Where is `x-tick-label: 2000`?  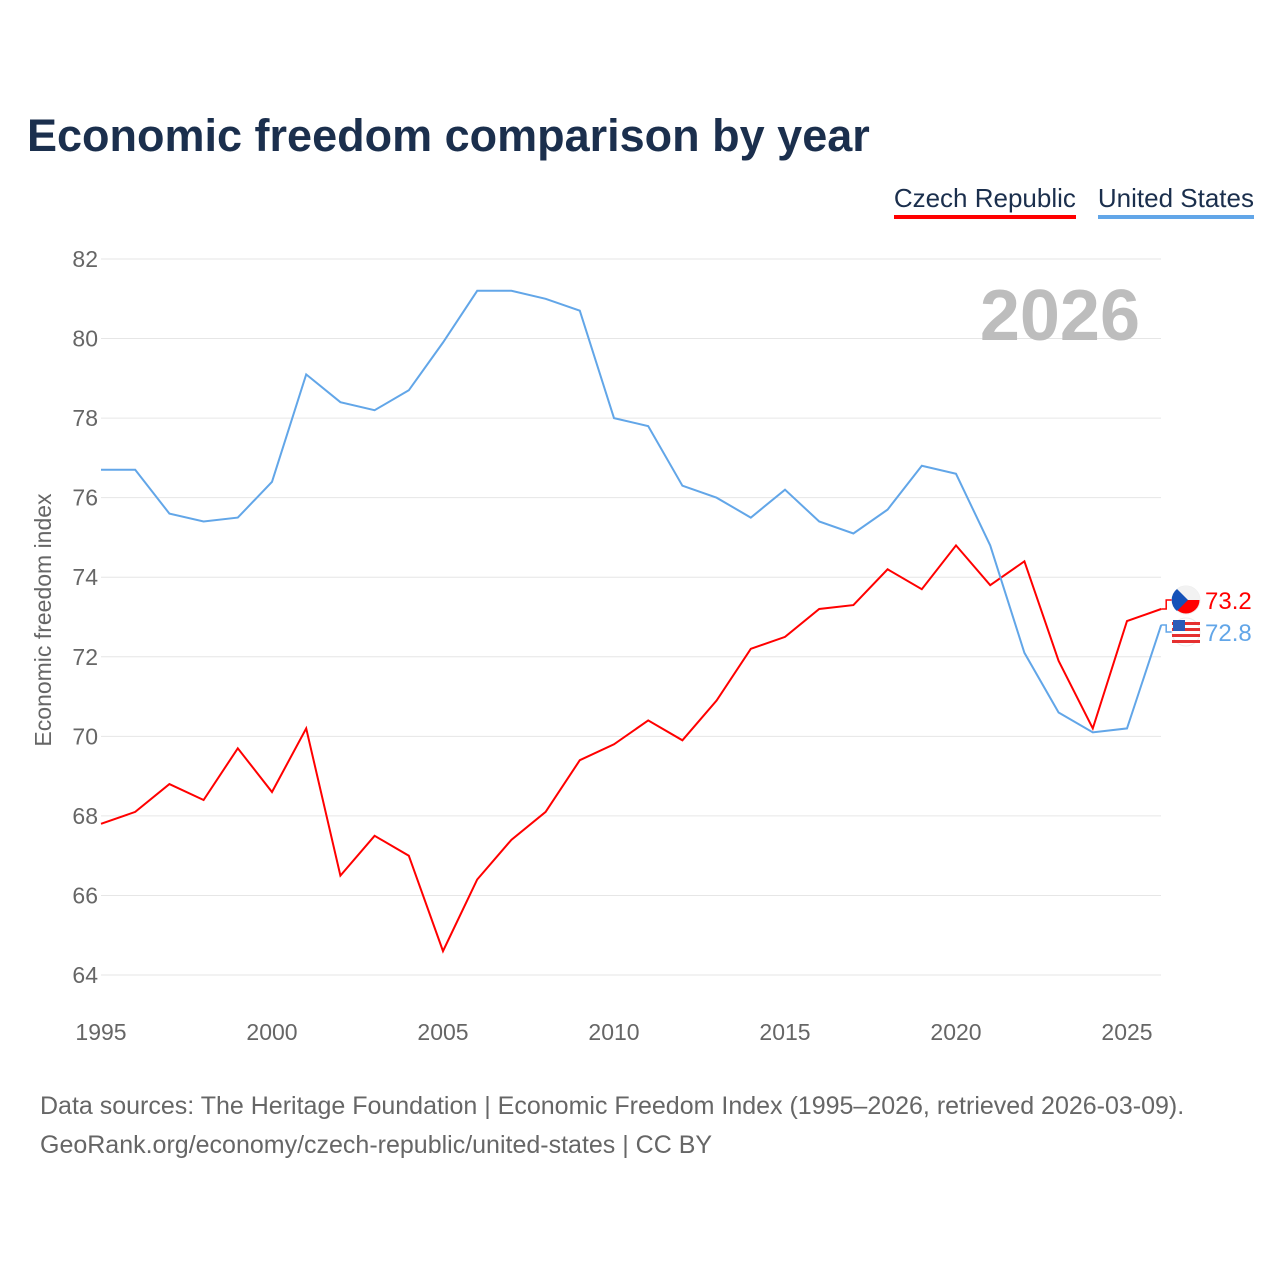 x-tick-label: 2000 is located at coordinates (271, 1032).